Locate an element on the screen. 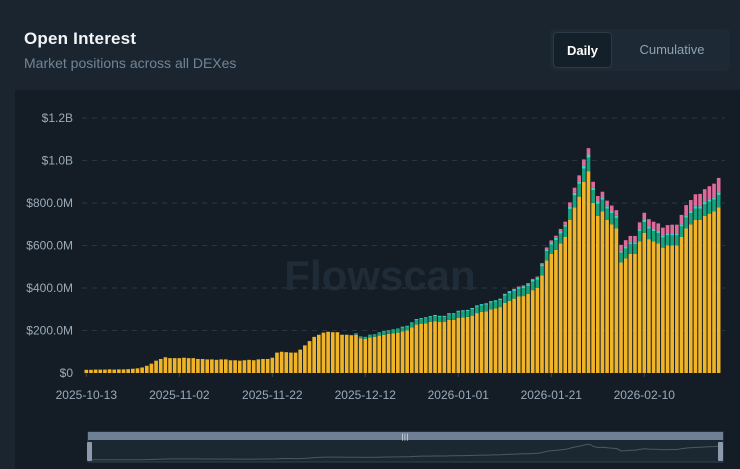 The image size is (740, 469). range-slider-right-handle is located at coordinates (720, 451).